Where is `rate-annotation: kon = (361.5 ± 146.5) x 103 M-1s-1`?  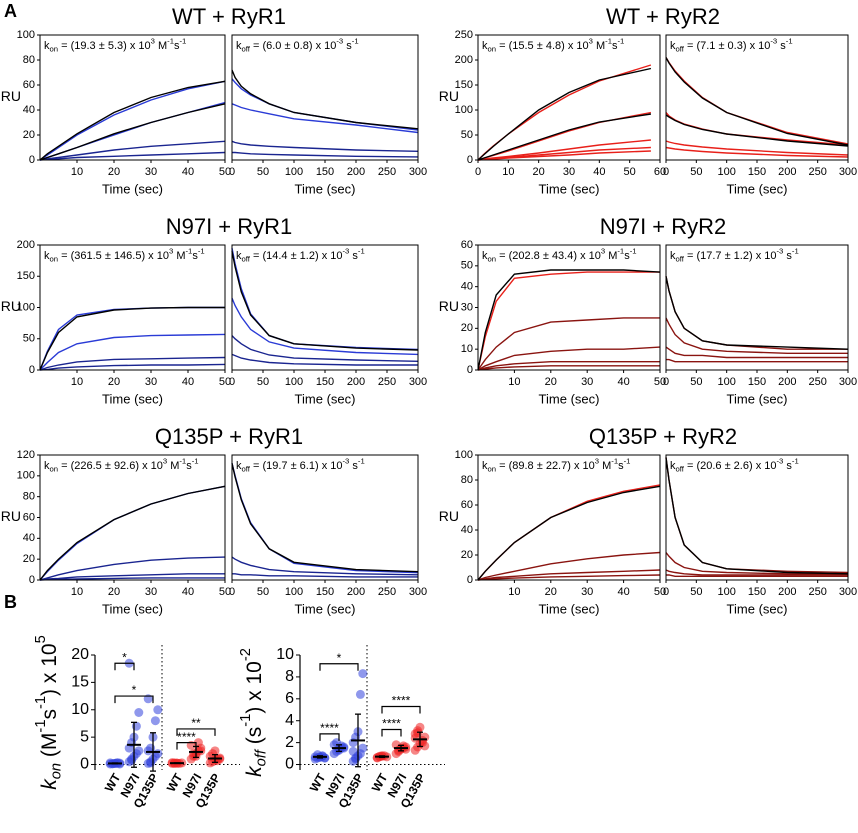 rate-annotation: kon = (361.5 ± 146.5) x 103 M-1s-1 is located at coordinates (124, 254).